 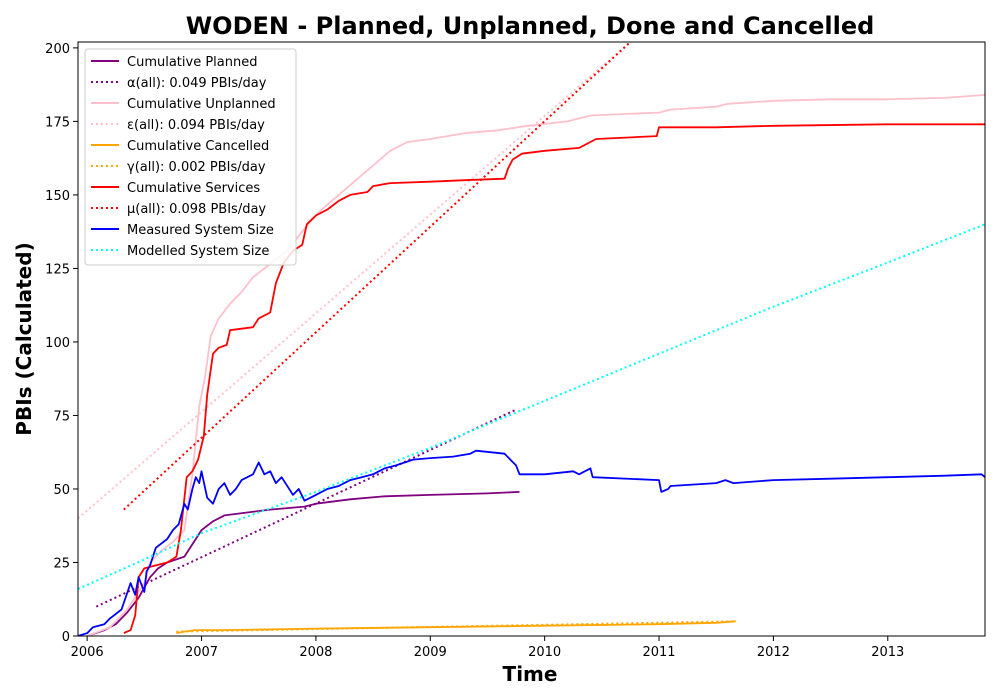 What do you see at coordinates (201, 652) in the screenshot?
I see `x-tick-label: 2007` at bounding box center [201, 652].